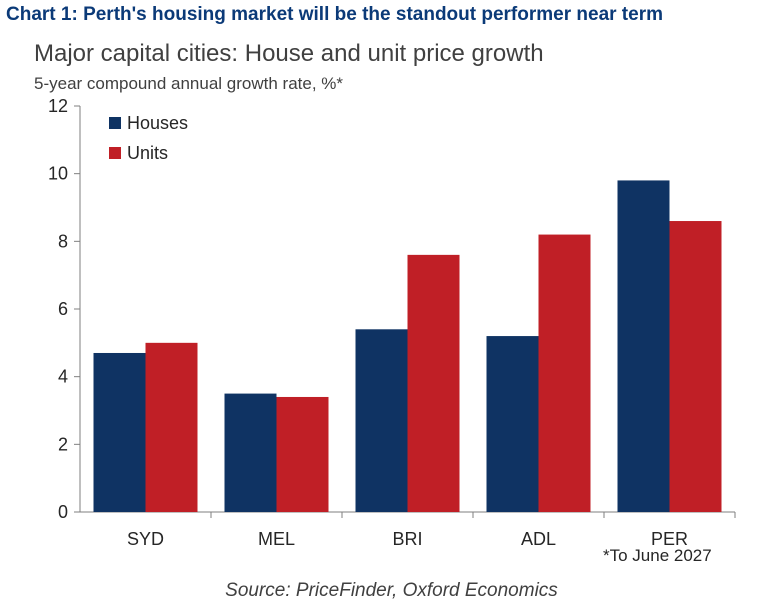 This screenshot has width=783, height=613. I want to click on legend-swatch-houses, so click(115, 123).